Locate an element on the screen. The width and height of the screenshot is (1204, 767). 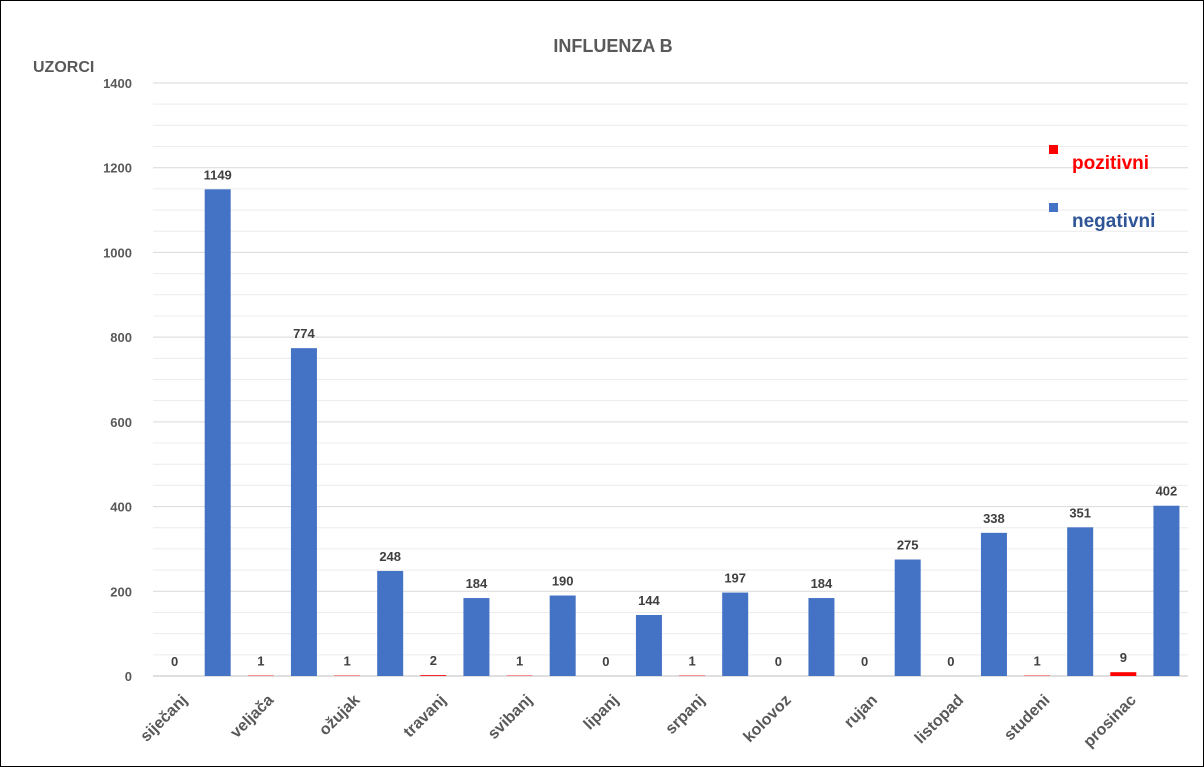
y-tick-label: 200 is located at coordinates (121, 591).